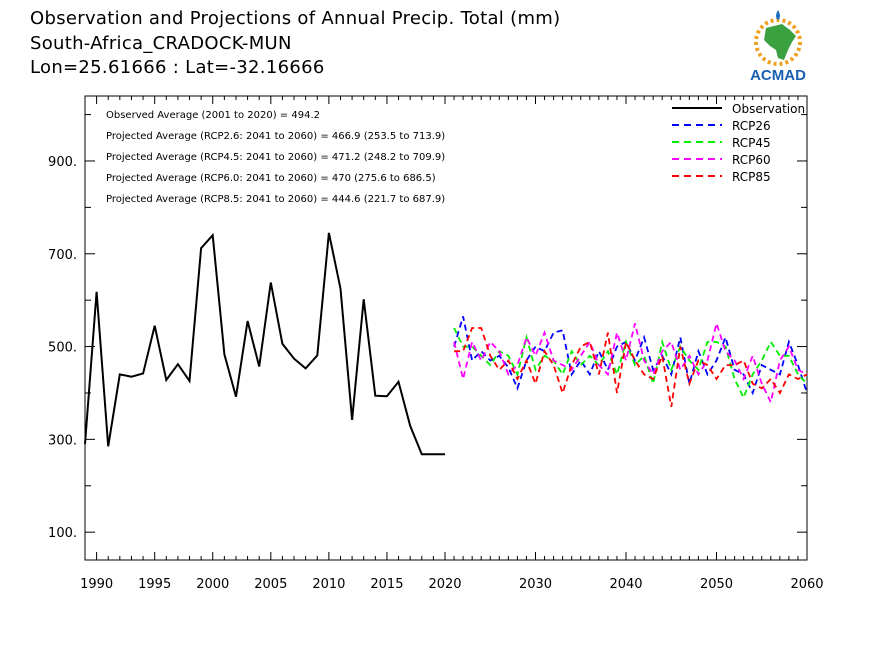 The image size is (879, 659). What do you see at coordinates (96, 584) in the screenshot?
I see `x-tick-label: 1990` at bounding box center [96, 584].